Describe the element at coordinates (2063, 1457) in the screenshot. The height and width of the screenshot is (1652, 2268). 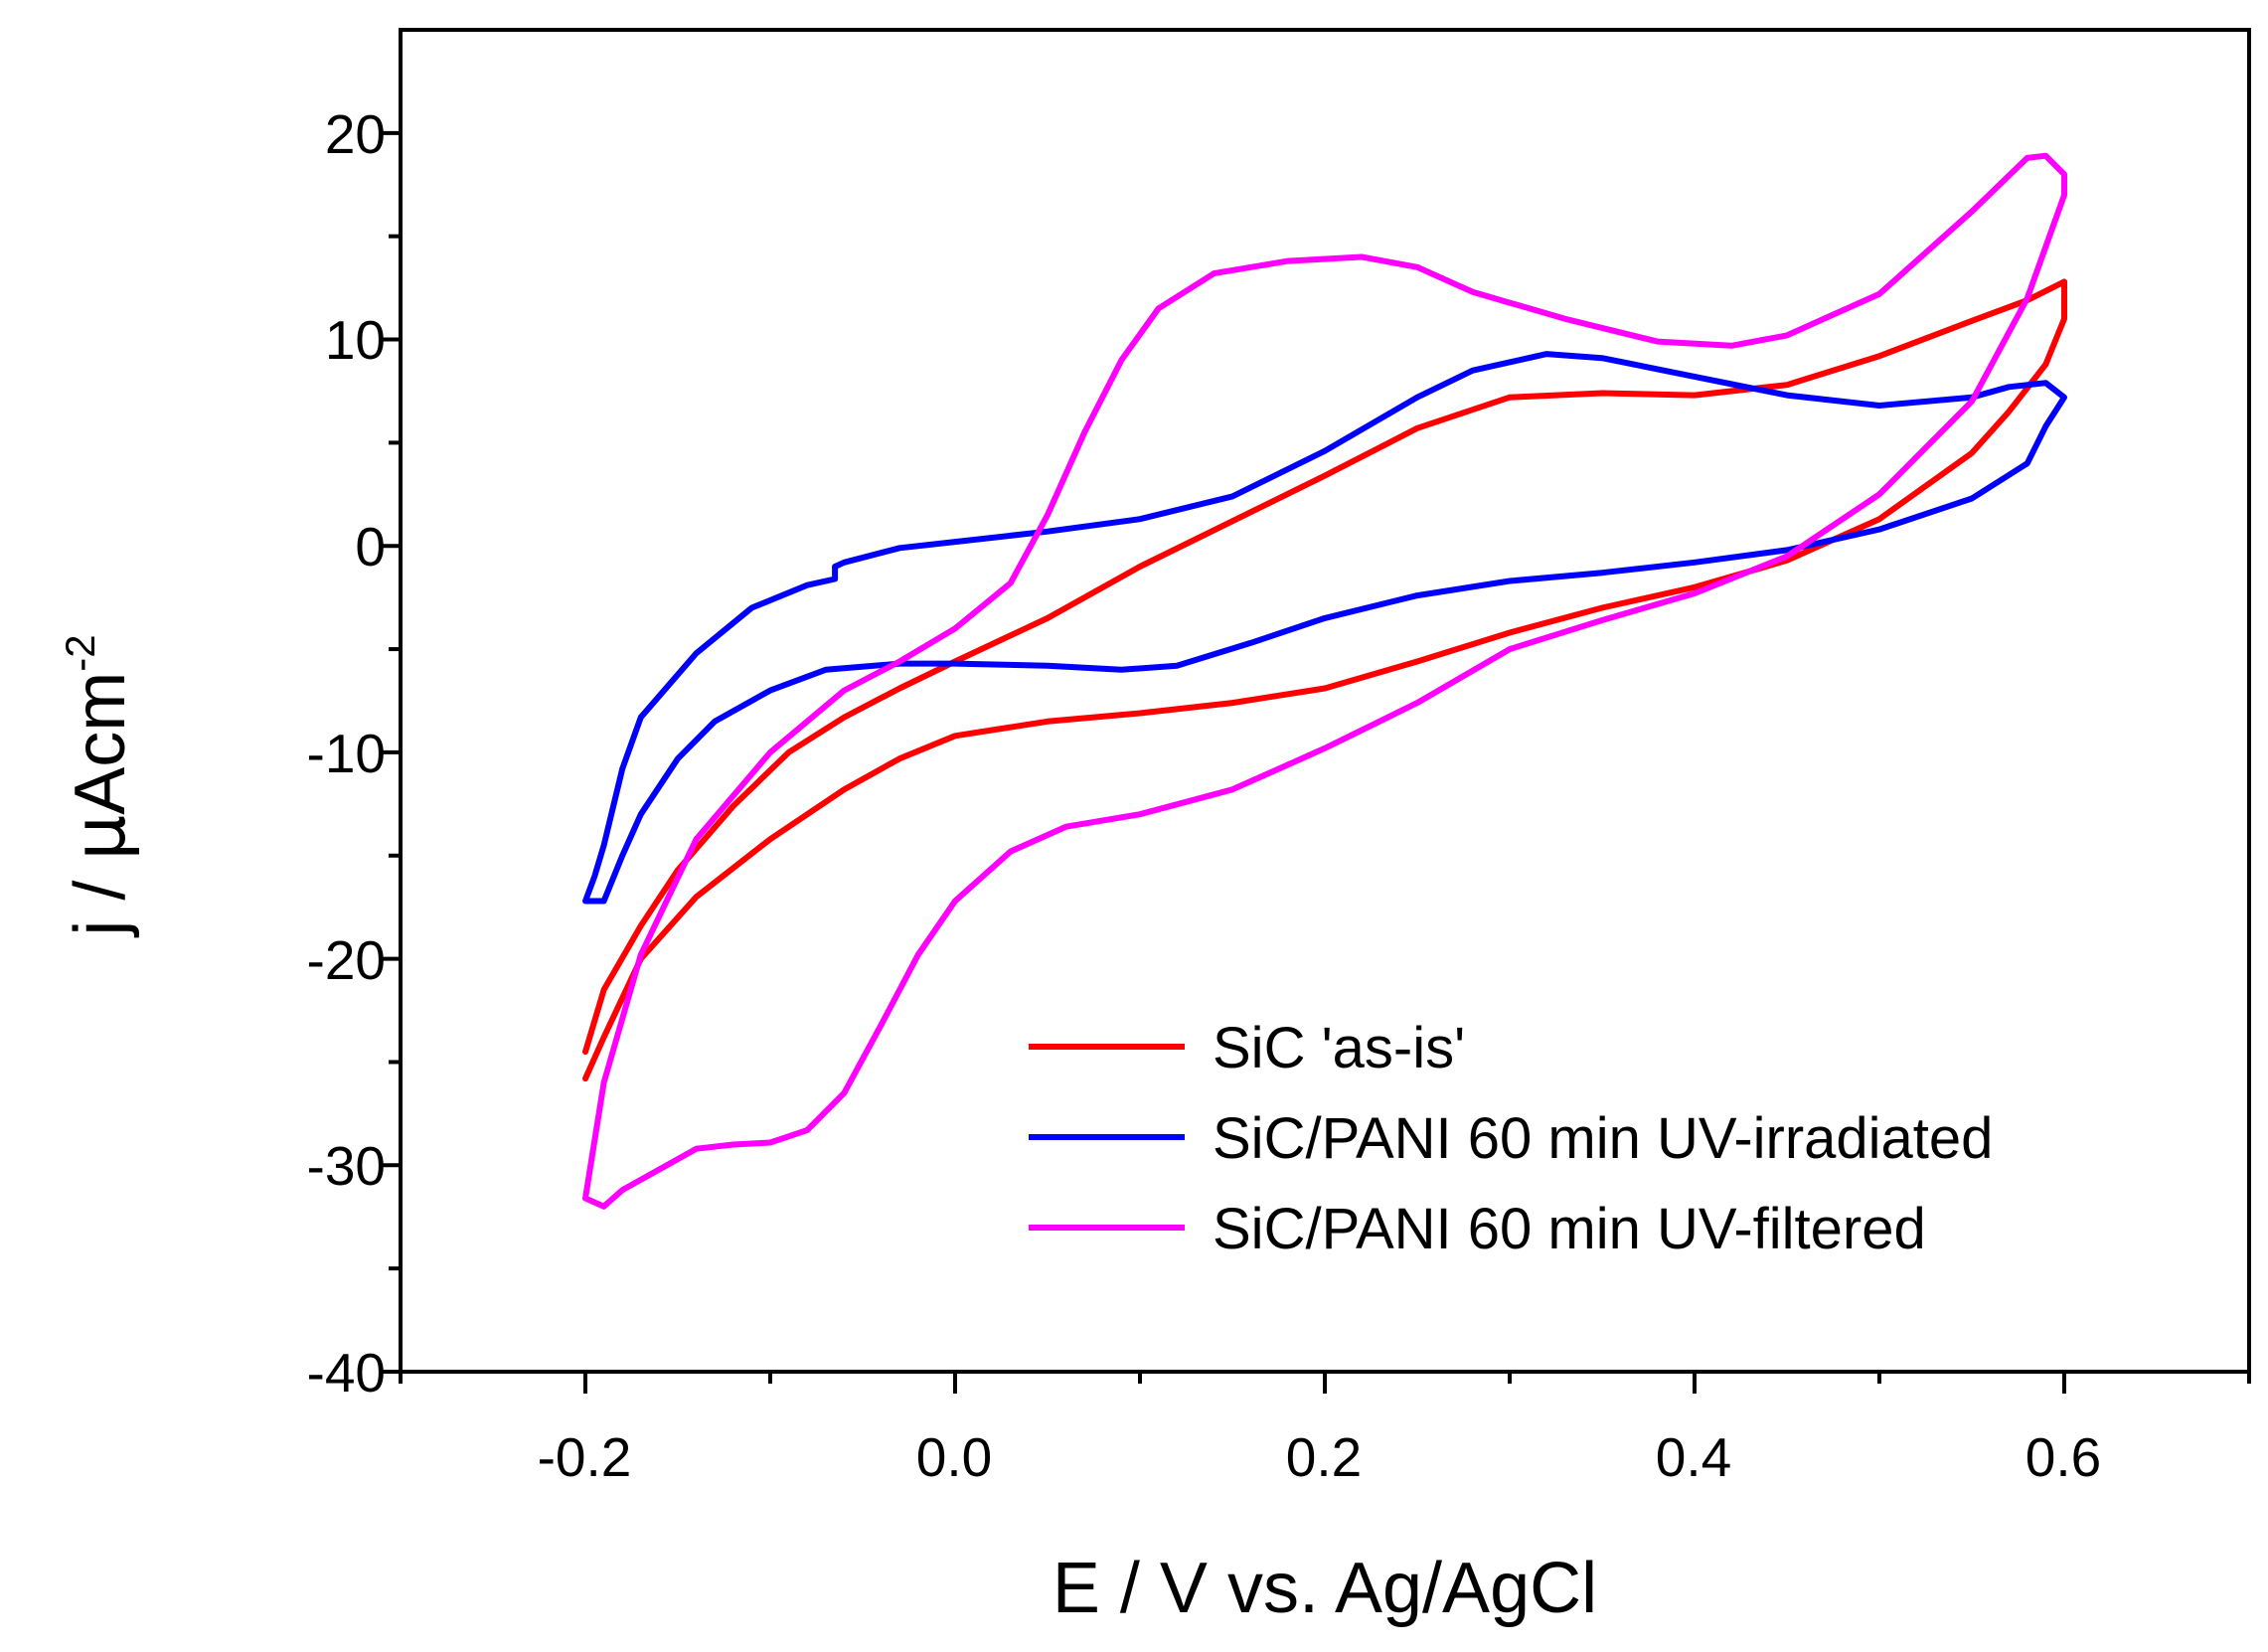
I see `x-tick-label: 0.6` at that location.